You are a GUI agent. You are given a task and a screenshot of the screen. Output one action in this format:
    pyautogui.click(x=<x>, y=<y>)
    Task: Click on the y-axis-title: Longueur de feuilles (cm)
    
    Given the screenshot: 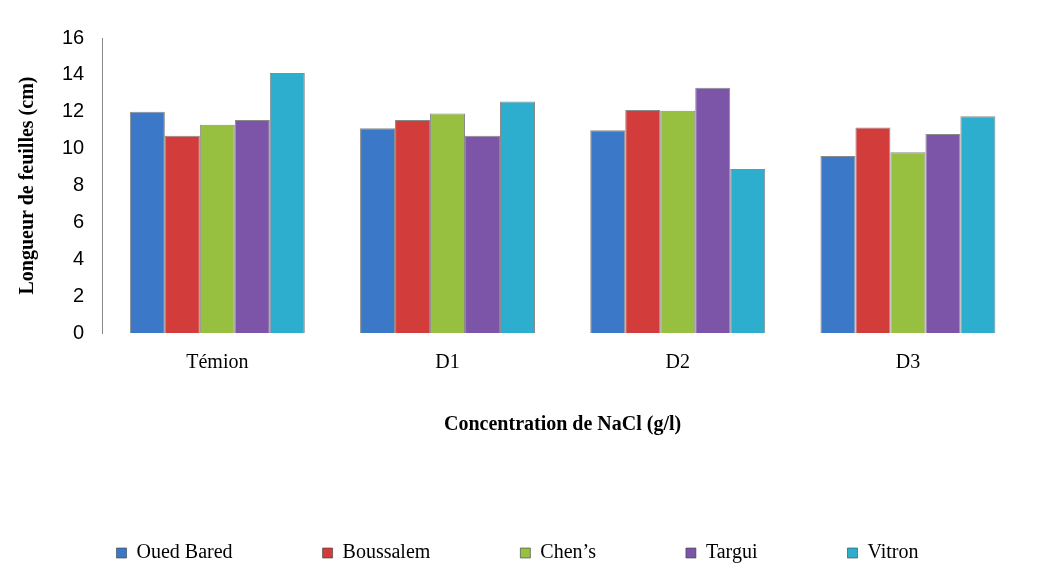 What is the action you would take?
    pyautogui.click(x=27, y=185)
    